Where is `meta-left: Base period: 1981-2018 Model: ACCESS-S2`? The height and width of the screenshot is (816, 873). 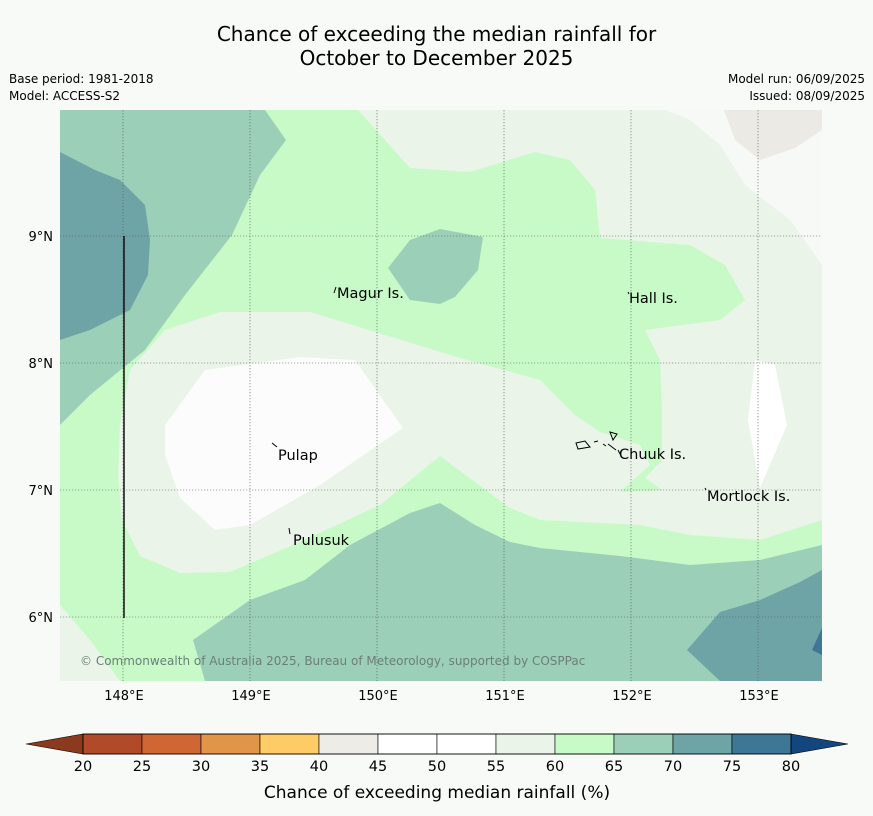
meta-left: Base period: 1981-2018 Model: ACCESS-S2 is located at coordinates (81, 88).